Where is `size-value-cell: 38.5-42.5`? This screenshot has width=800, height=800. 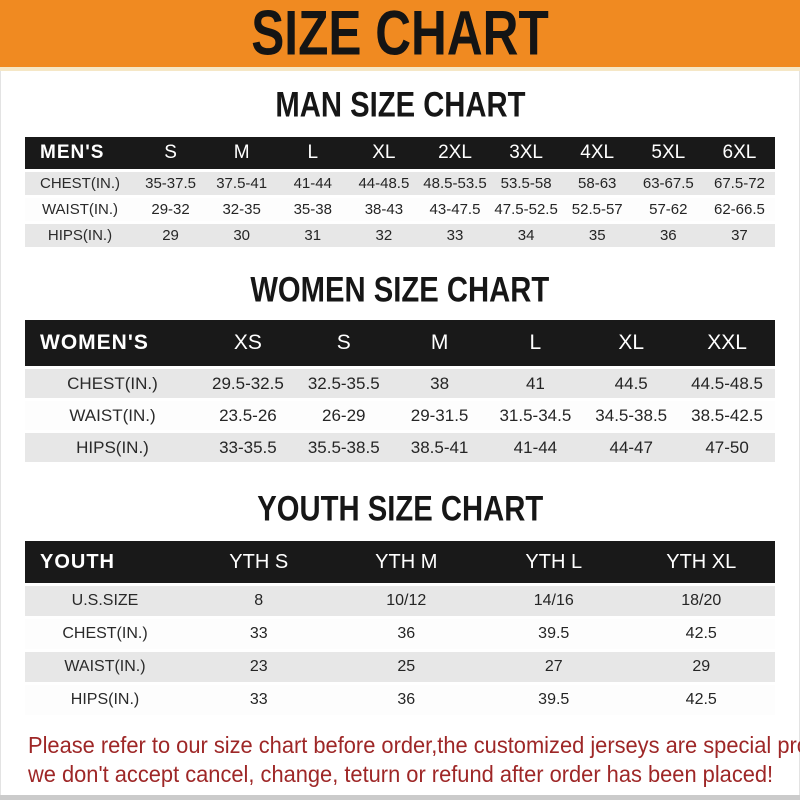
size-value-cell: 38.5-42.5 is located at coordinates (727, 415).